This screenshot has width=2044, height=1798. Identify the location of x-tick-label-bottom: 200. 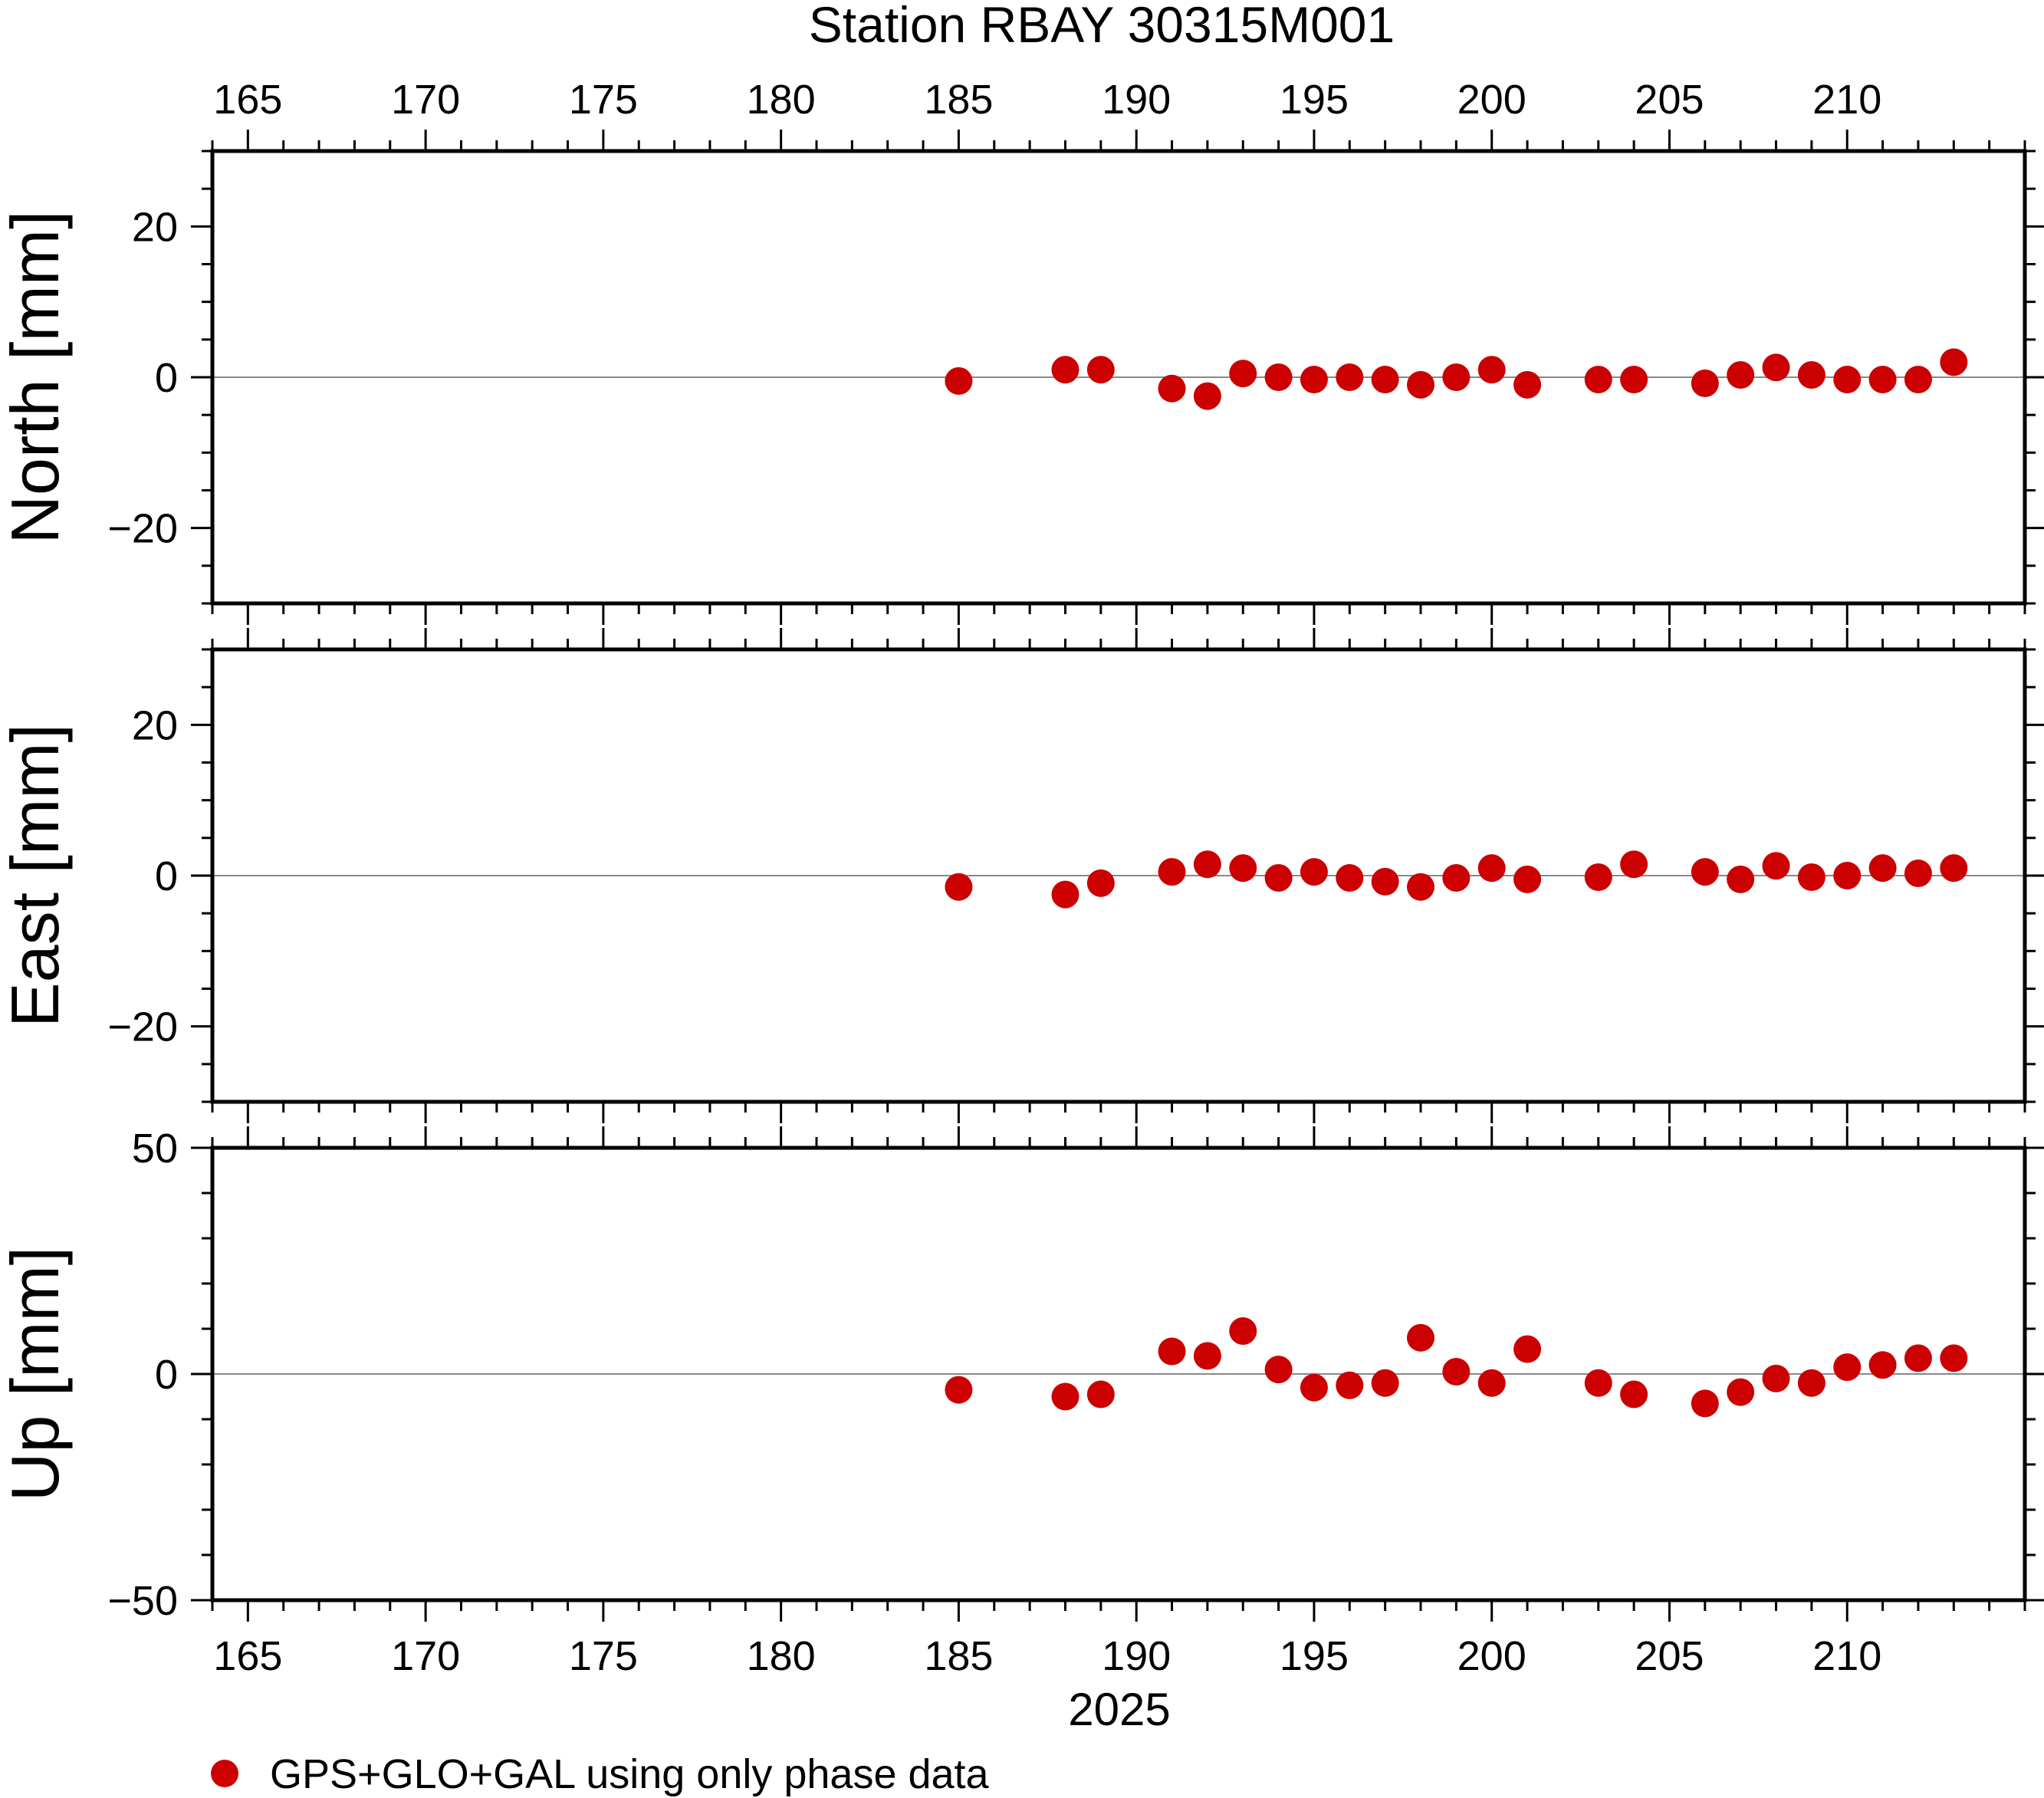
(1491, 1656).